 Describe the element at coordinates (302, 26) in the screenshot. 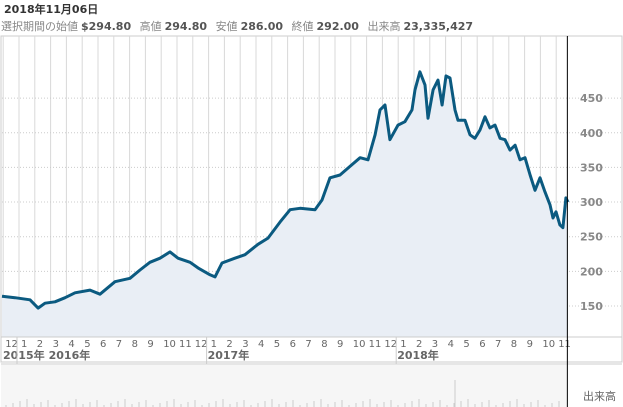

I see `close-label: 終値` at that location.